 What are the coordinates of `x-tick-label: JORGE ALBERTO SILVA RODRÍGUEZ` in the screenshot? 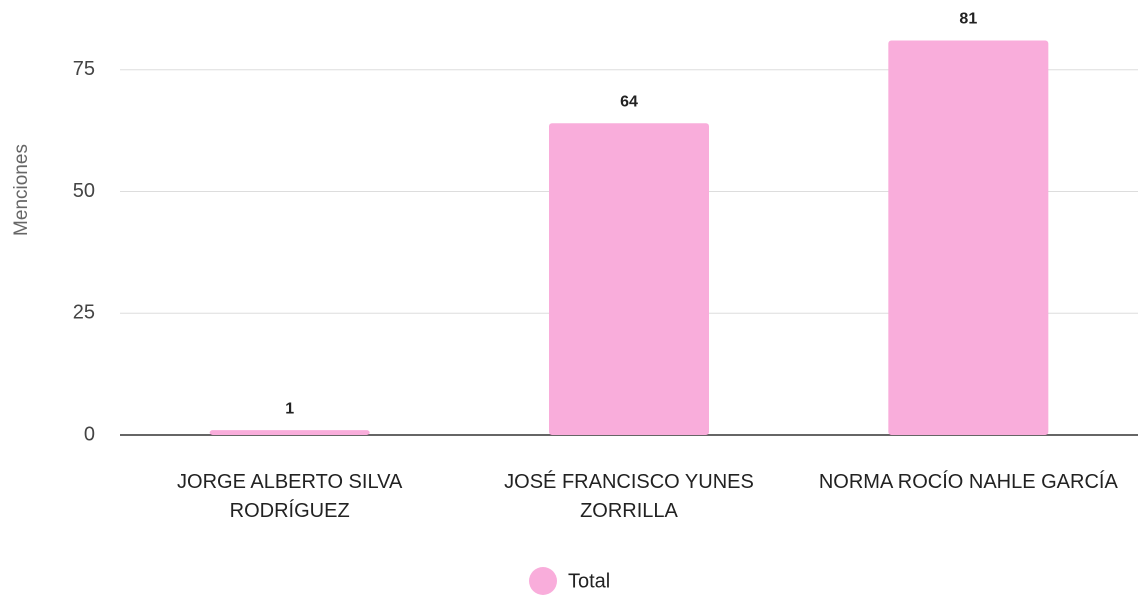 It's located at (290, 496).